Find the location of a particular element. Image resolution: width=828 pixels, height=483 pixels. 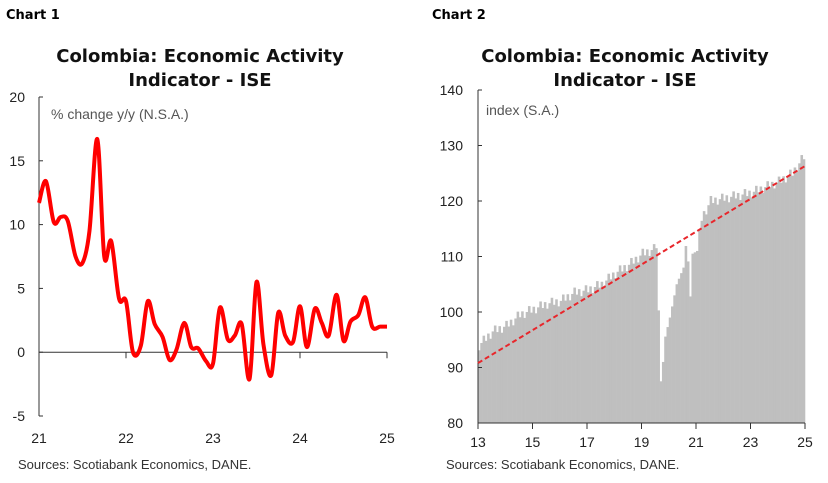

y-tick-label: 100 is located at coordinates (452, 312).